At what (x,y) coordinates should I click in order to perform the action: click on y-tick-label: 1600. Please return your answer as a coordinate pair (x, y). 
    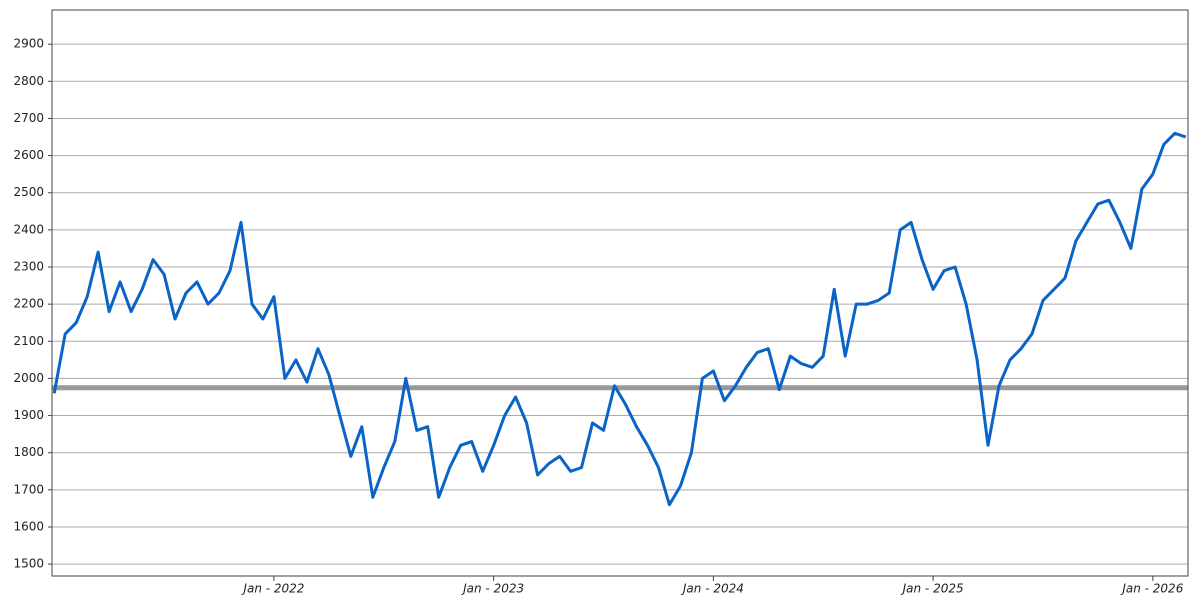
    Looking at the image, I should click on (28, 526).